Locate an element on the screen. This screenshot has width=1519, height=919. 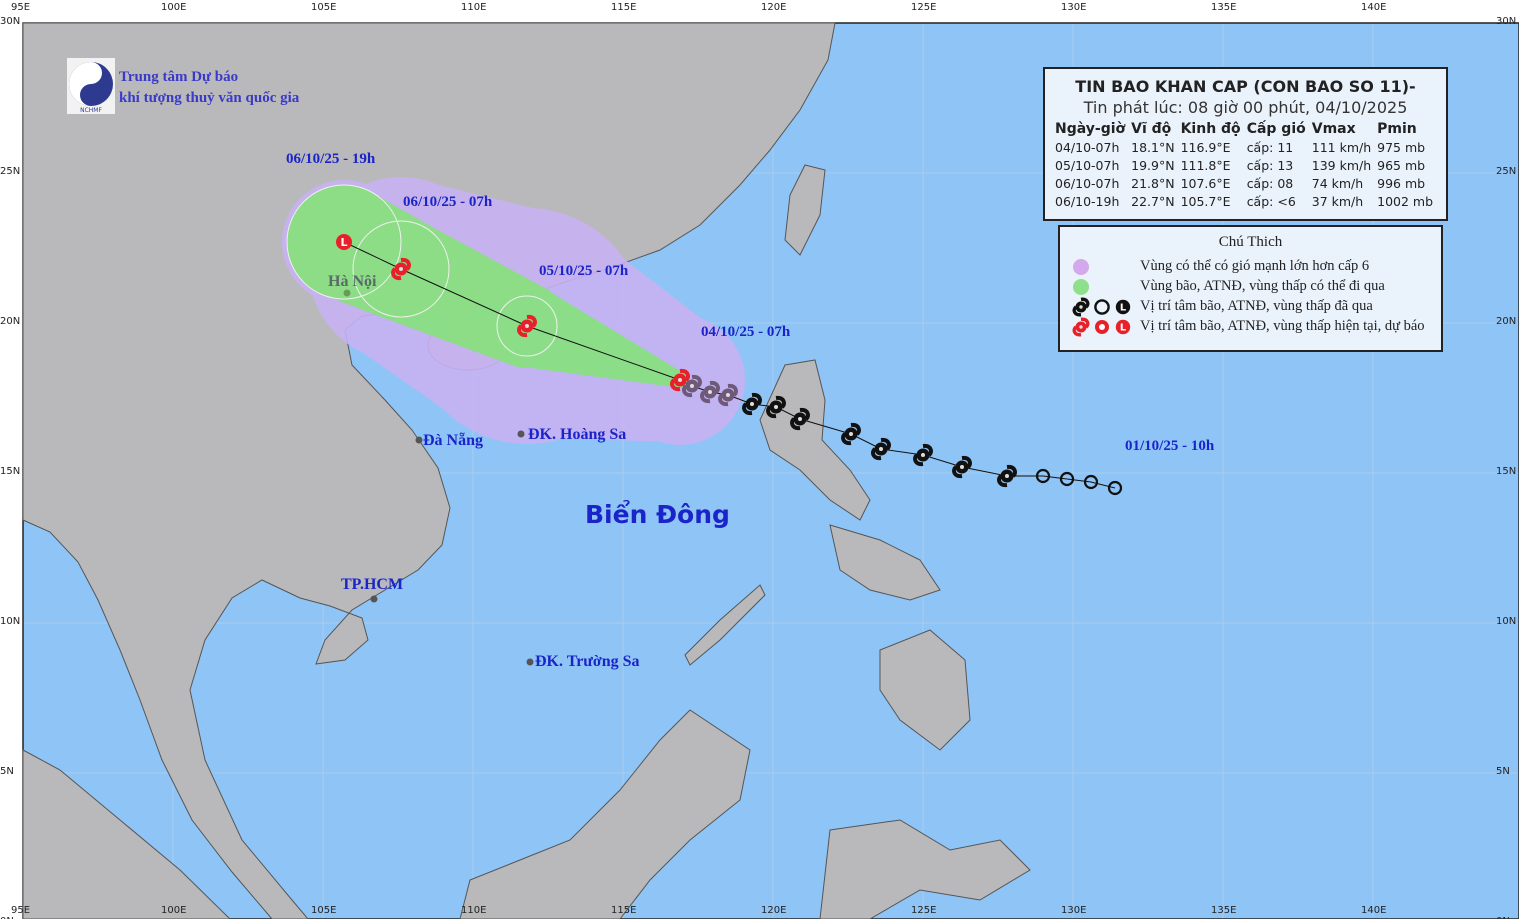
land-taiwan is located at coordinates (805, 210).